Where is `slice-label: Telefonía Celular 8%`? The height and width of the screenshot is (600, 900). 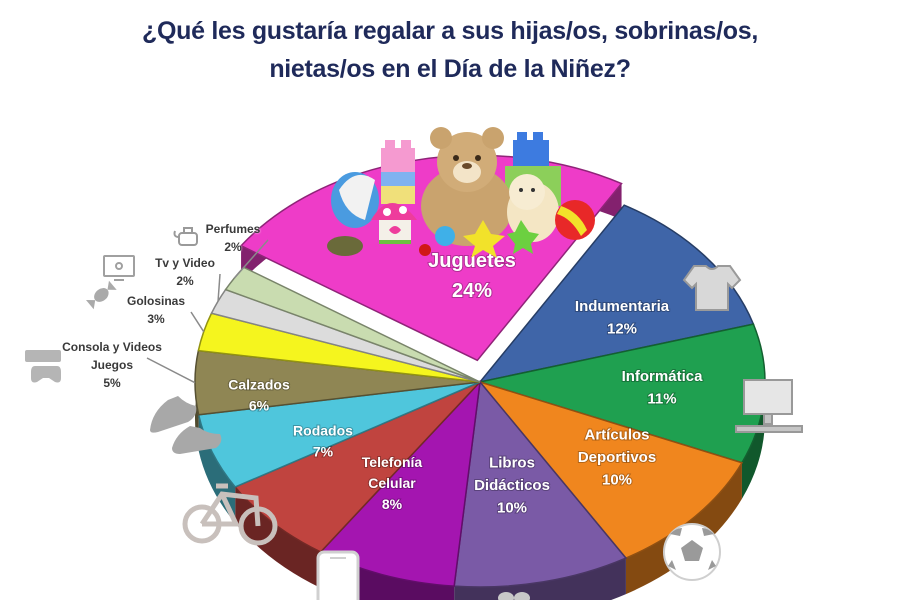
slice-label: Telefonía Celular 8% is located at coordinates (392, 483).